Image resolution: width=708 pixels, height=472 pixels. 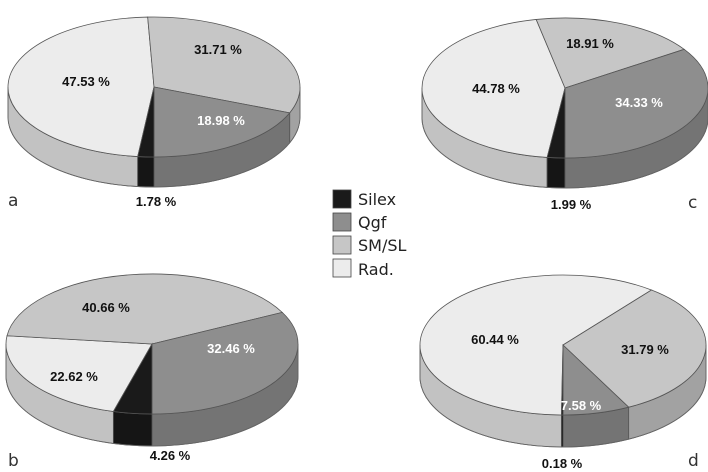 What do you see at coordinates (221, 120) in the screenshot?
I see `data-label-qgf: 18.98 %` at bounding box center [221, 120].